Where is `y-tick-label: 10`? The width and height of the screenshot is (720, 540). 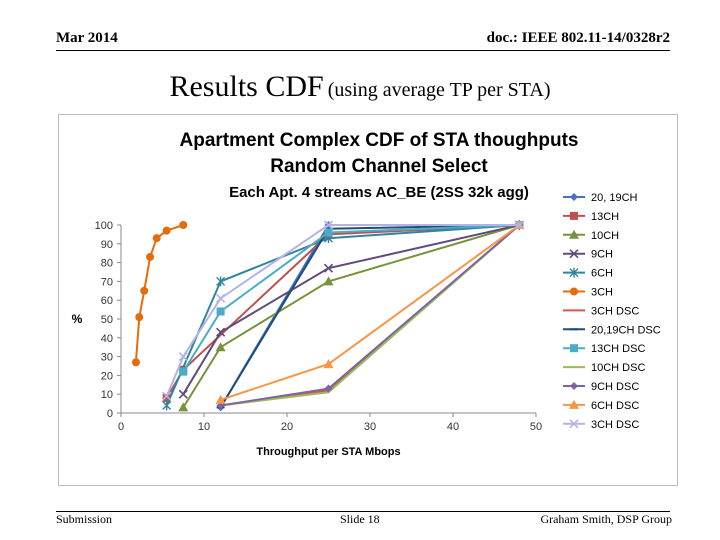
y-tick-label: 10 is located at coordinates (107, 395).